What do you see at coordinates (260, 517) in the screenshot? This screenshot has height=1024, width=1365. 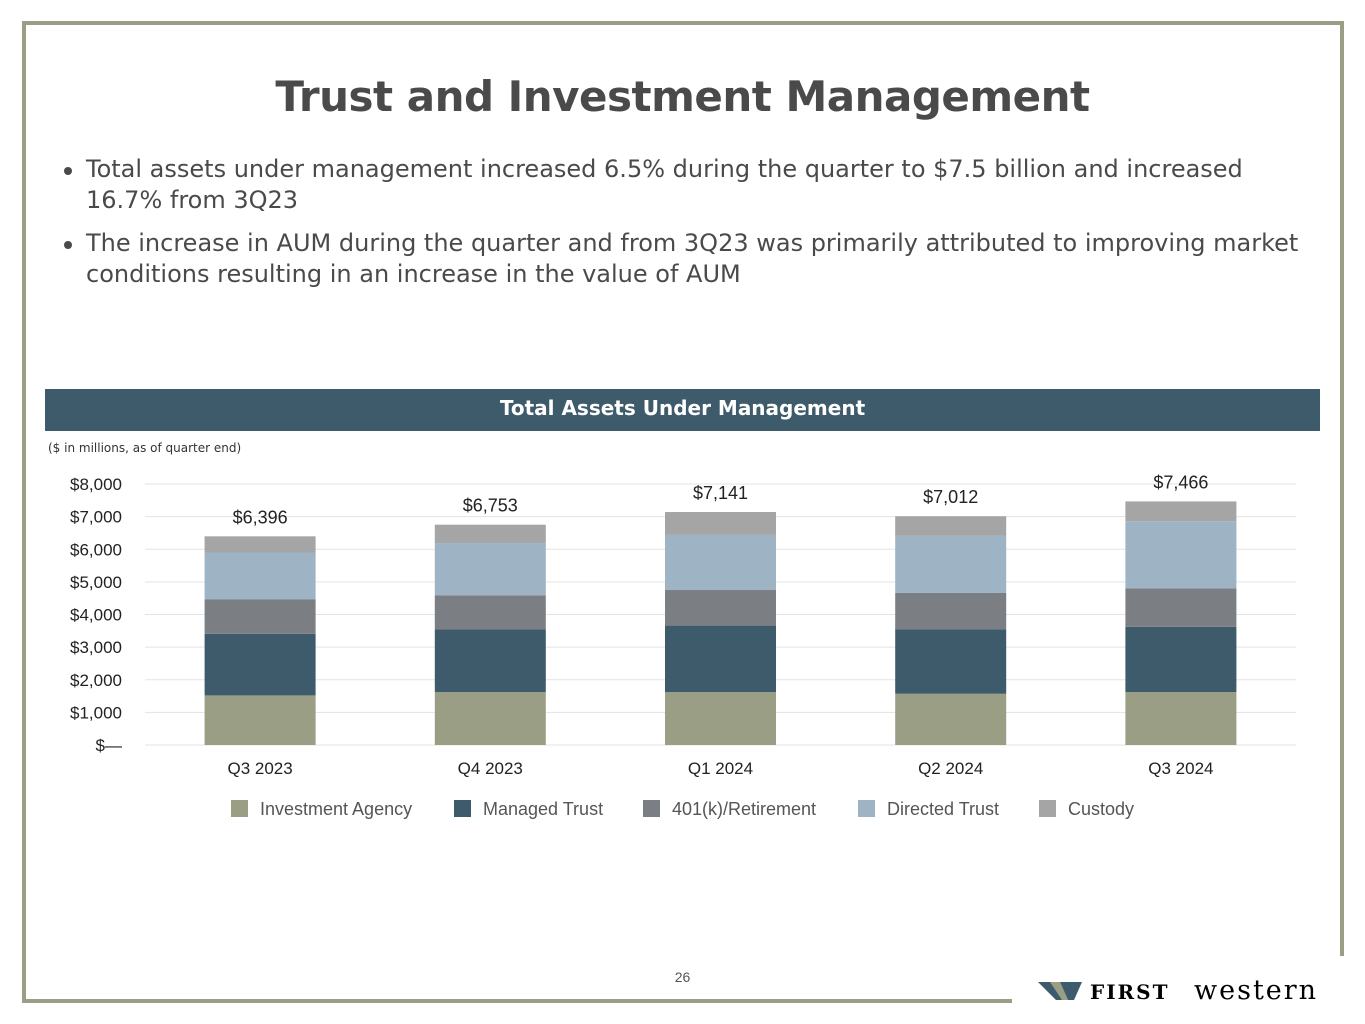 I see `bar-total-label: $6,396` at bounding box center [260, 517].